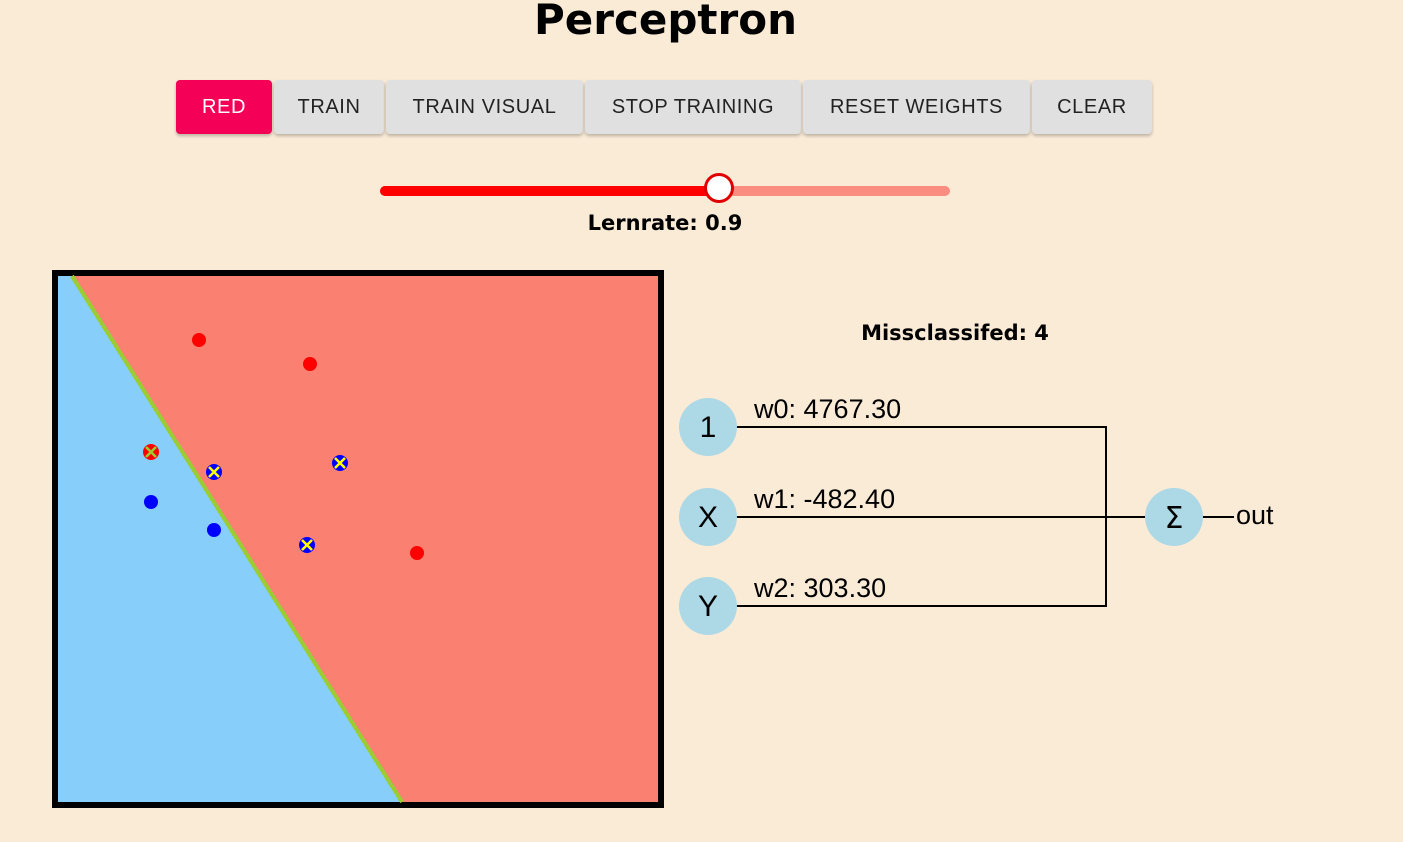 This screenshot has height=842, width=1403. Describe the element at coordinates (827, 409) in the screenshot. I see `weight-label-w0: w0: 4767.30` at that location.